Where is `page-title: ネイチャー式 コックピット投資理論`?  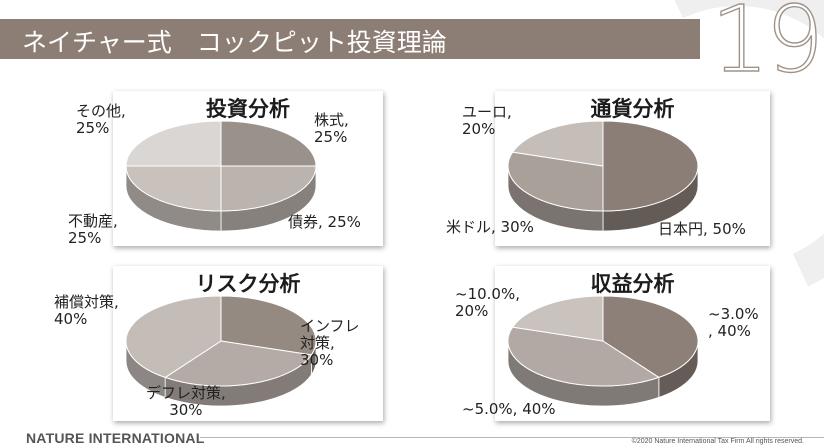
page-title: ネイチャー式 コックピット投資理論 is located at coordinates (234, 42).